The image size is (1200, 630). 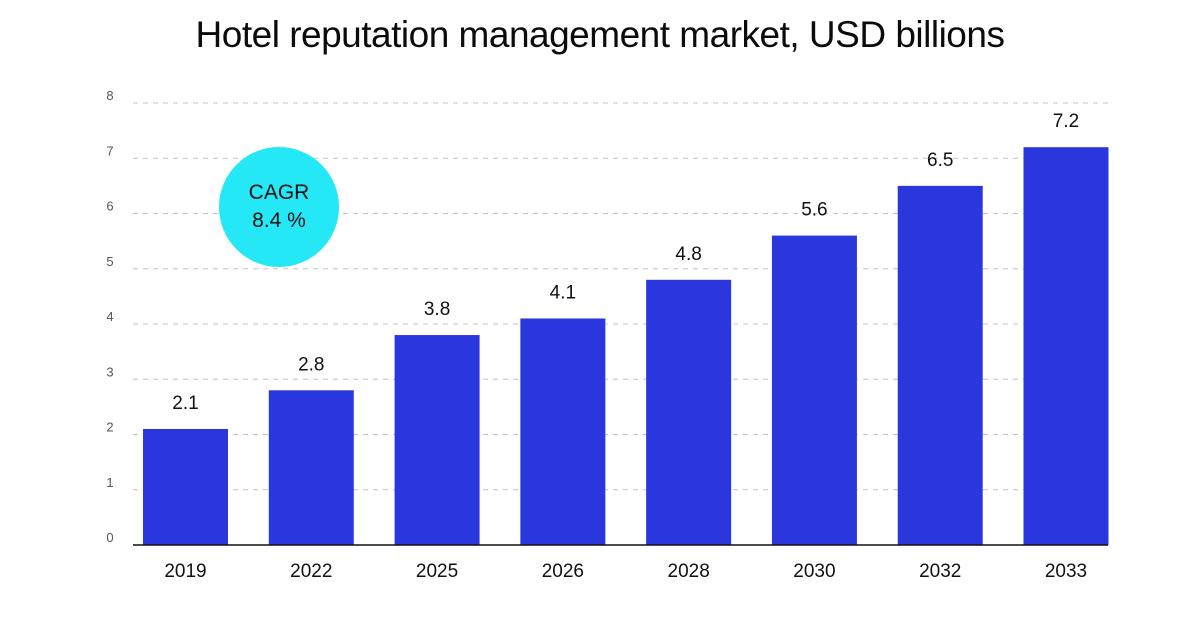 I want to click on x-tick-label: 2028, so click(x=689, y=571).